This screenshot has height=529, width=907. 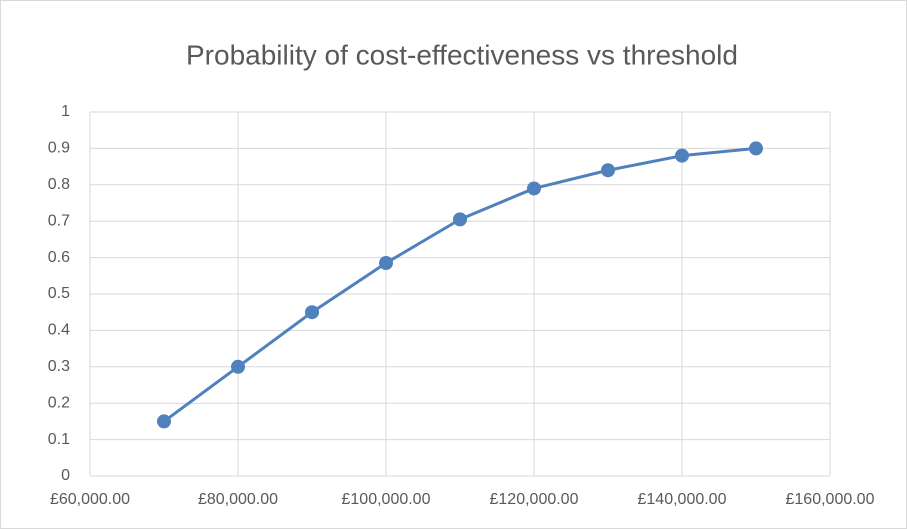 What do you see at coordinates (534, 499) in the screenshot?
I see `x-tick-label: £120,000.00` at bounding box center [534, 499].